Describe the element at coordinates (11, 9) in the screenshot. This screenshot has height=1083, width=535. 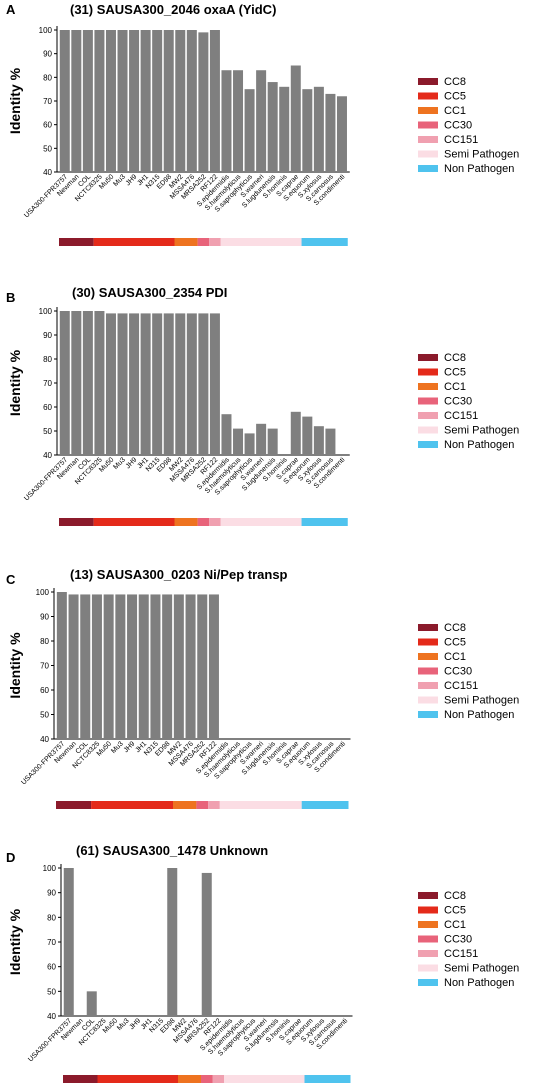
I see `panel-label: A` at that location.